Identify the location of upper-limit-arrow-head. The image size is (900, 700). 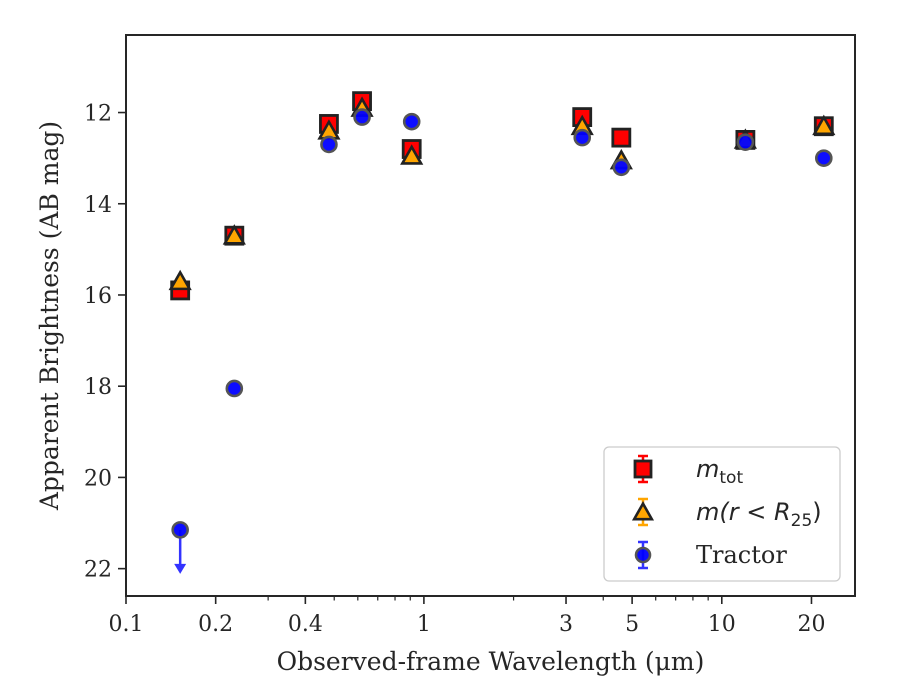
(180, 568).